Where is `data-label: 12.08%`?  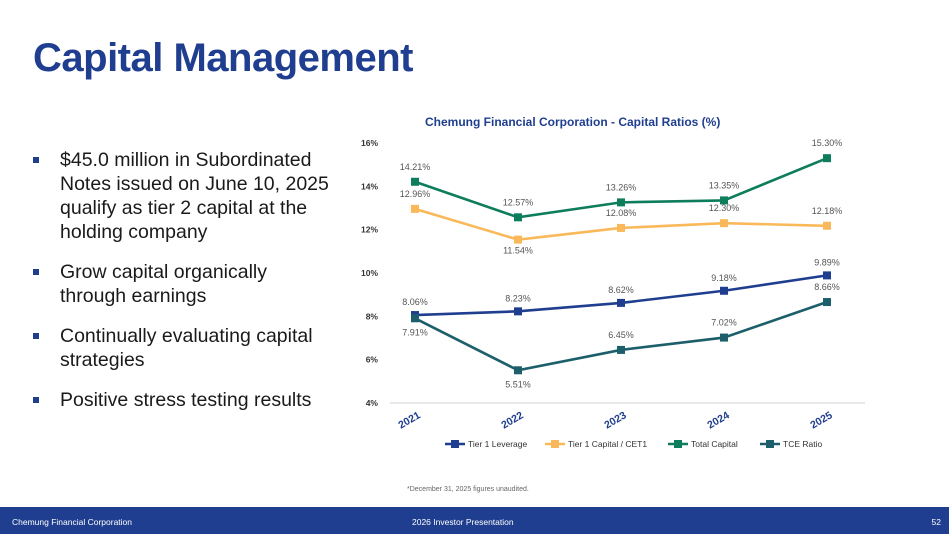 data-label: 12.08% is located at coordinates (621, 213).